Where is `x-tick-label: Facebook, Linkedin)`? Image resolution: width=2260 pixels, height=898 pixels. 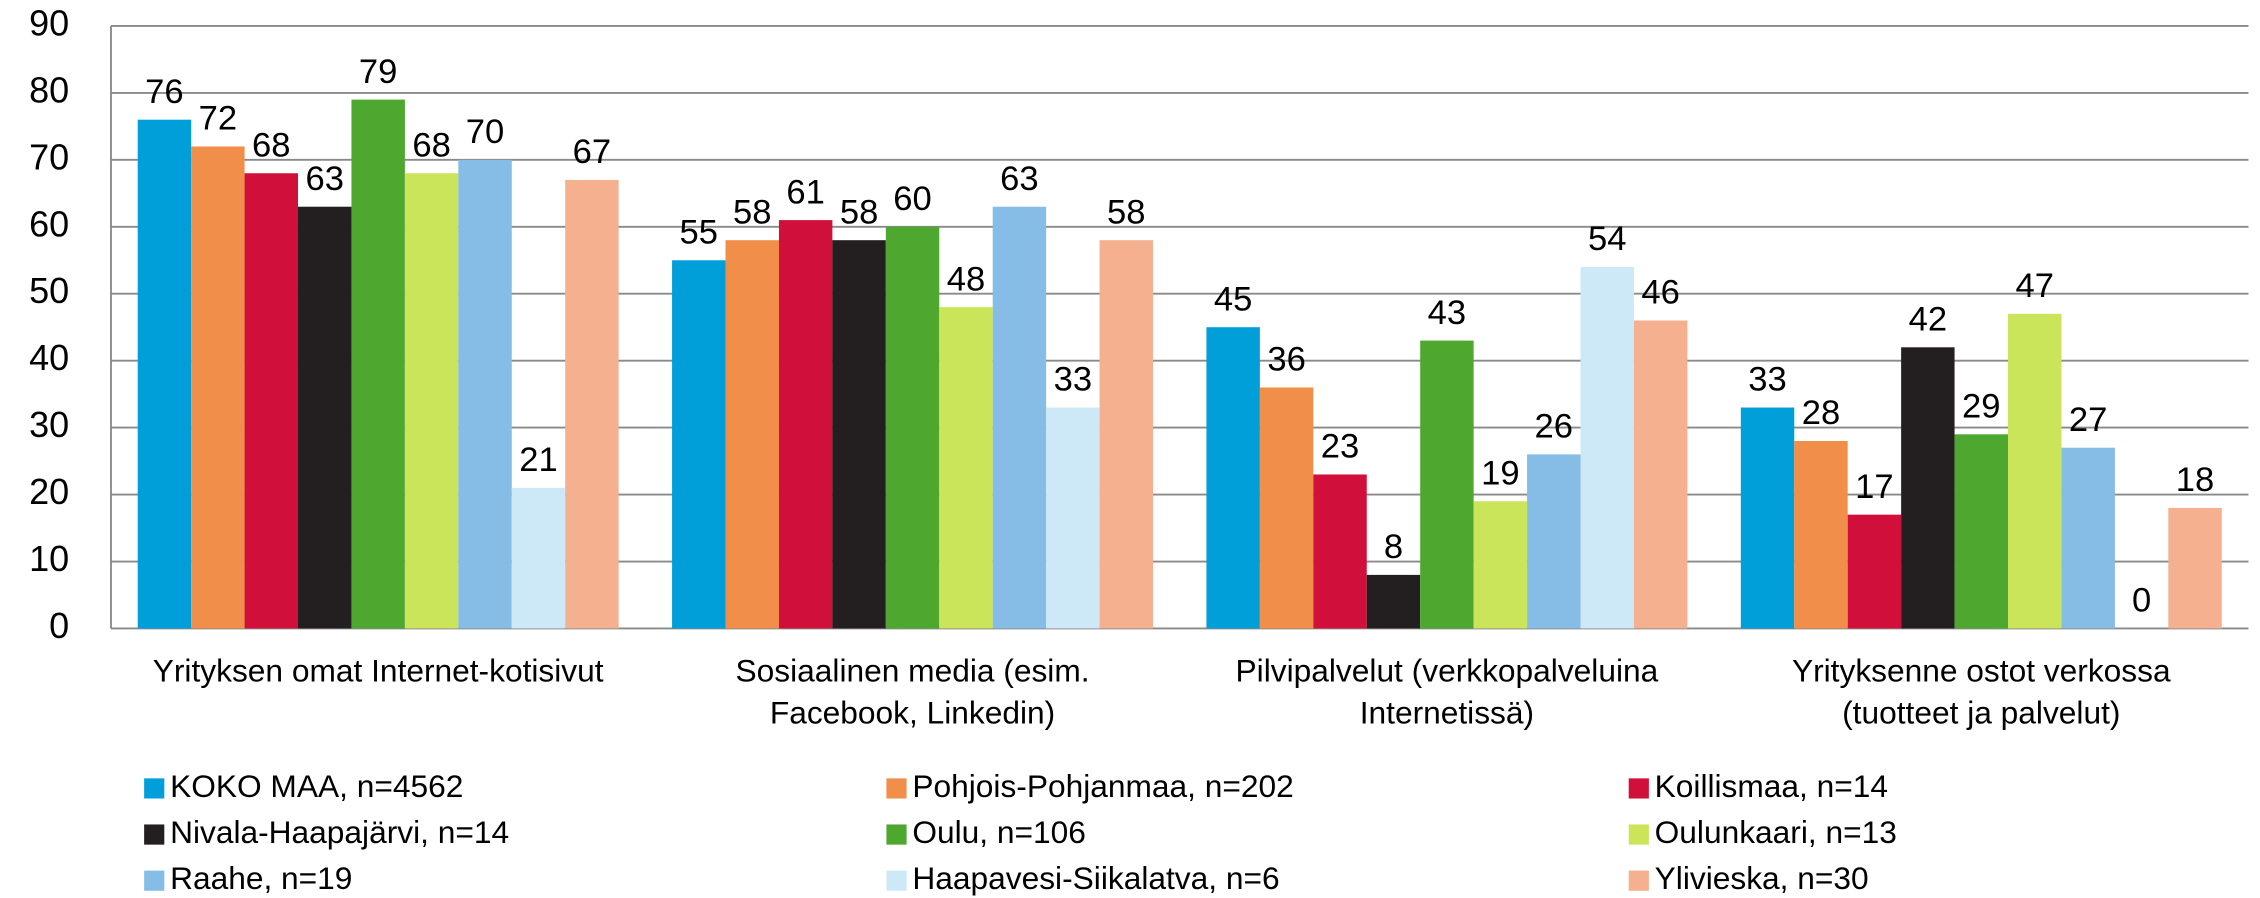
x-tick-label: Facebook, Linkedin) is located at coordinates (912, 712).